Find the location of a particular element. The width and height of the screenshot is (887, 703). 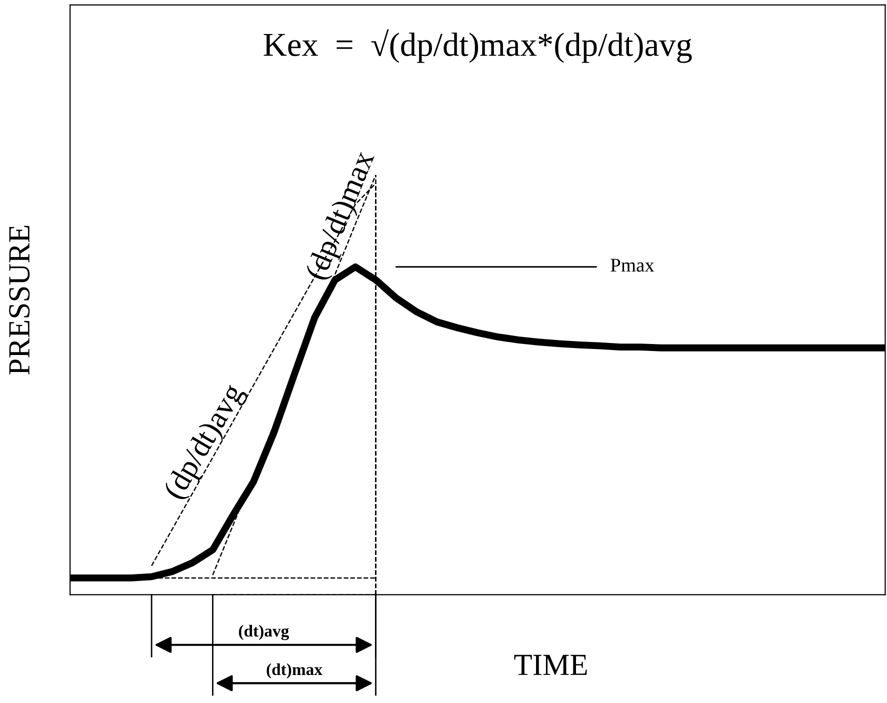

text: (dt)max is located at coordinates (294, 670).